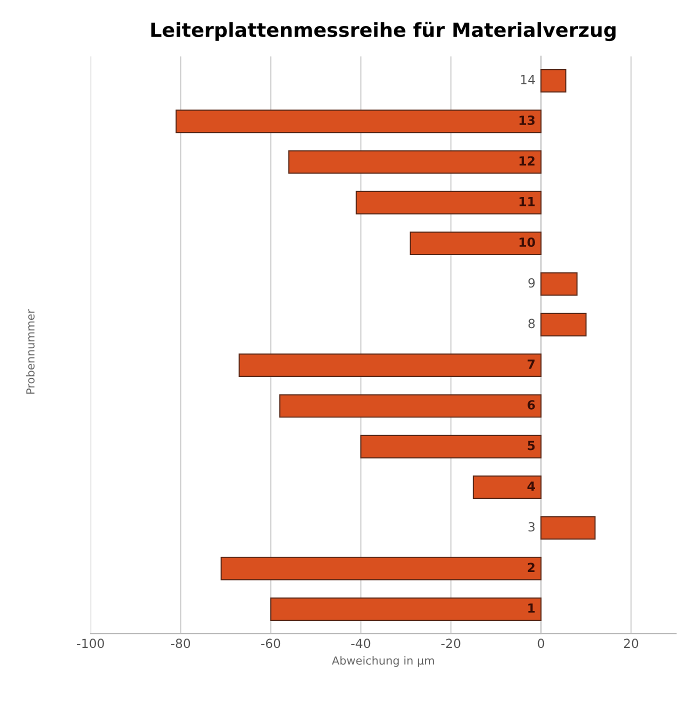 Image resolution: width=697 pixels, height=704 pixels. Describe the element at coordinates (383, 32) in the screenshot. I see `chart-title: Leiterplattenmessreihe für Materialverzug` at that location.